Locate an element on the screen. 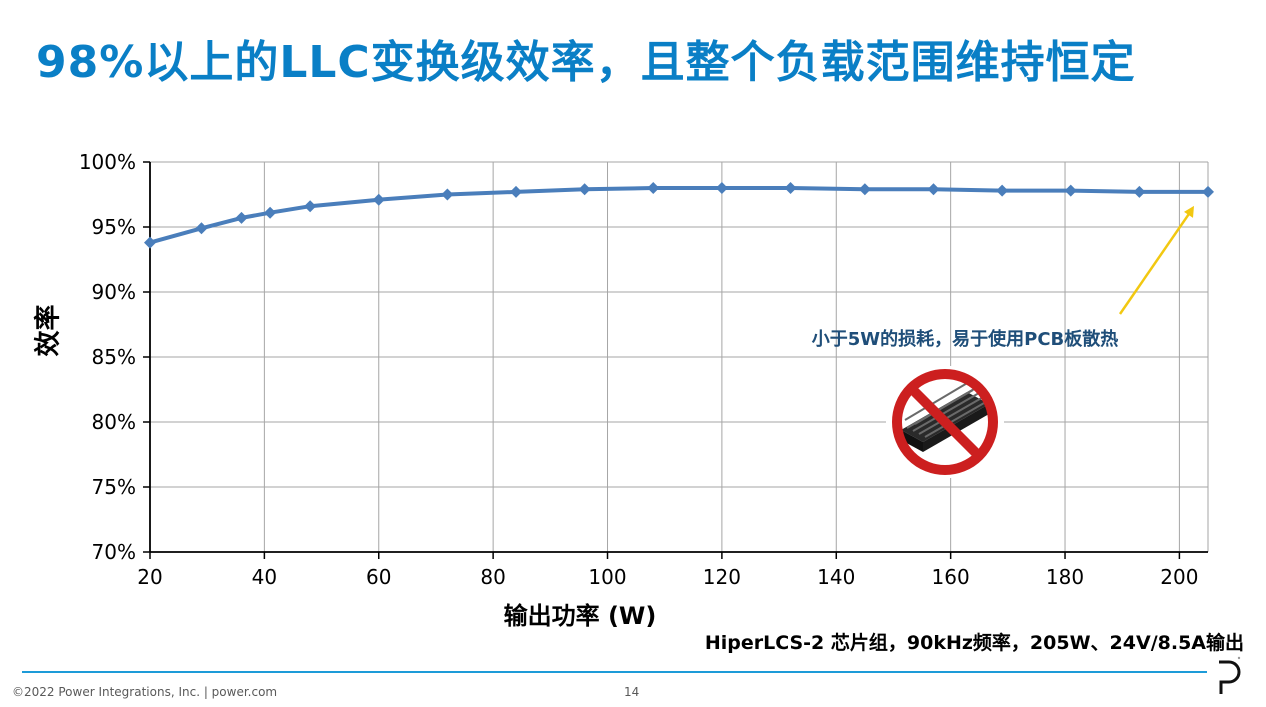 This screenshot has height=707, width=1266. y-tick-label: 95% is located at coordinates (114, 227).